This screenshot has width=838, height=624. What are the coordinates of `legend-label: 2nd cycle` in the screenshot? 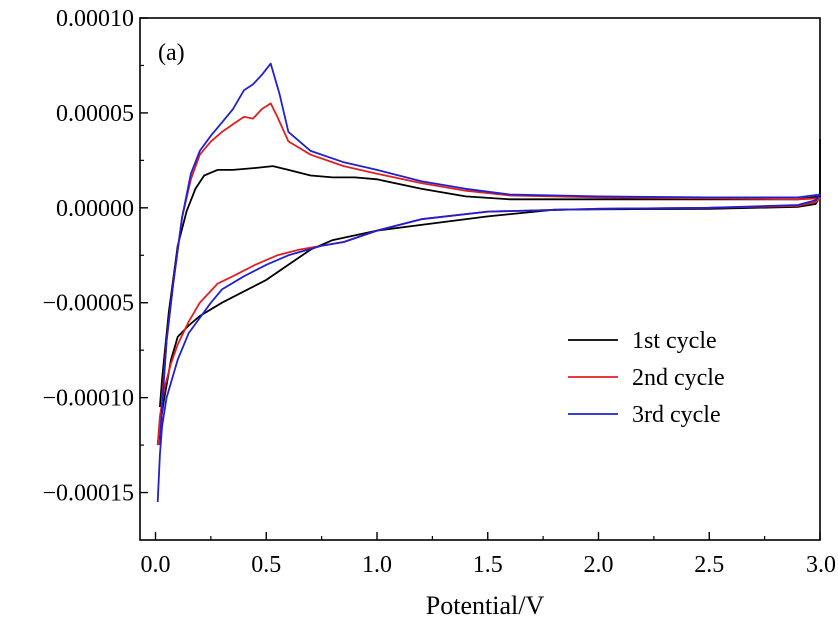 It's located at (678, 378).